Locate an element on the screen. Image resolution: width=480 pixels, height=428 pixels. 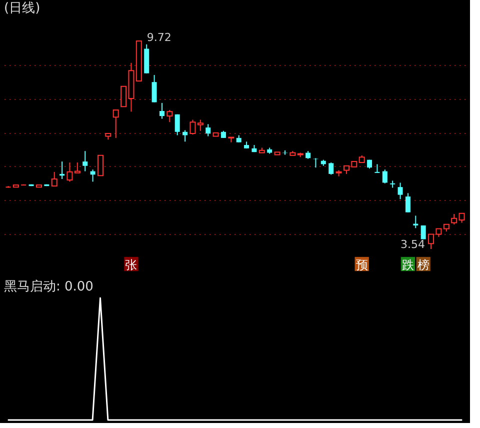
annotation: 3.54 is located at coordinates (413, 244).